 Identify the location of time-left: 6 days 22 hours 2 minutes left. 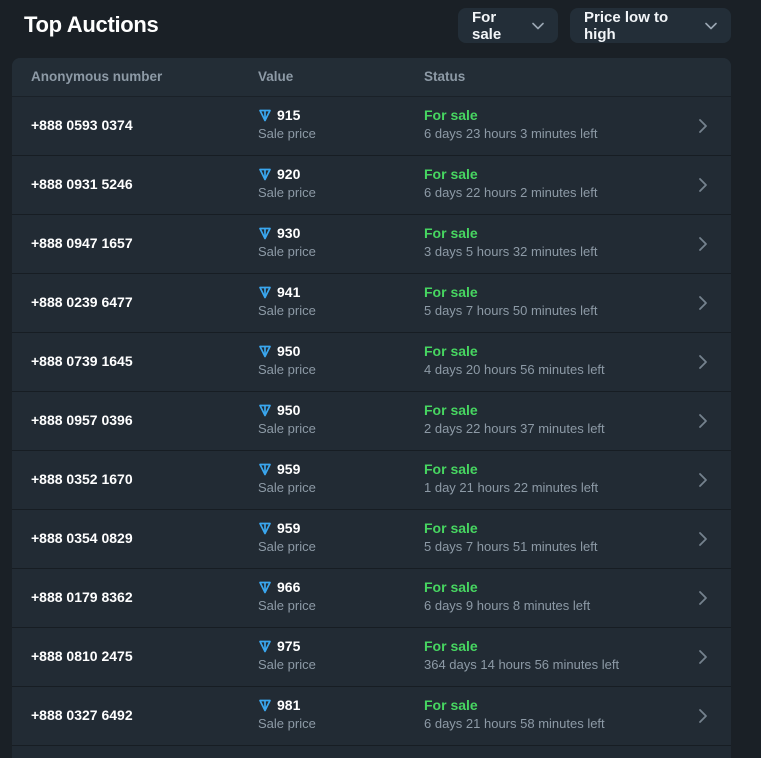
(511, 192).